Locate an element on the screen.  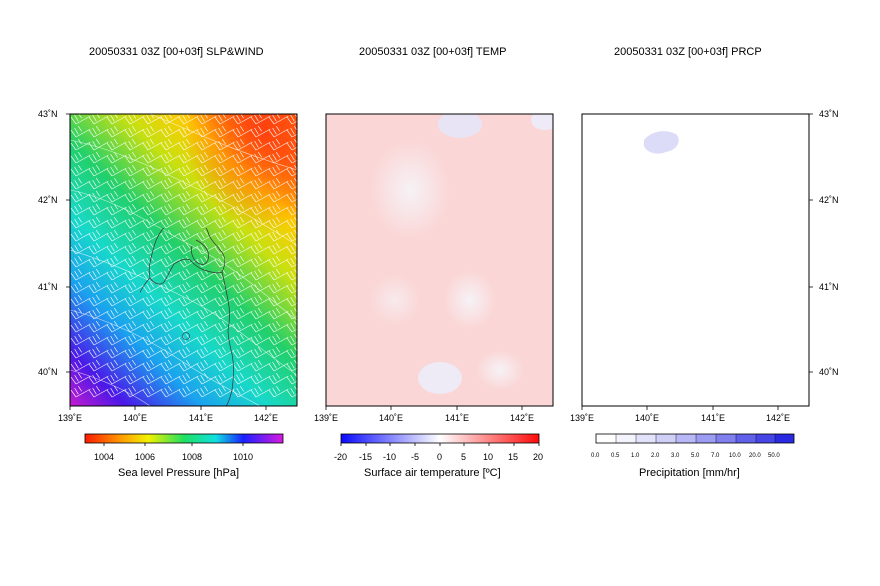
panel-title-prcp: 20050331 03Z [00+03f] PRCP is located at coordinates (688, 52).